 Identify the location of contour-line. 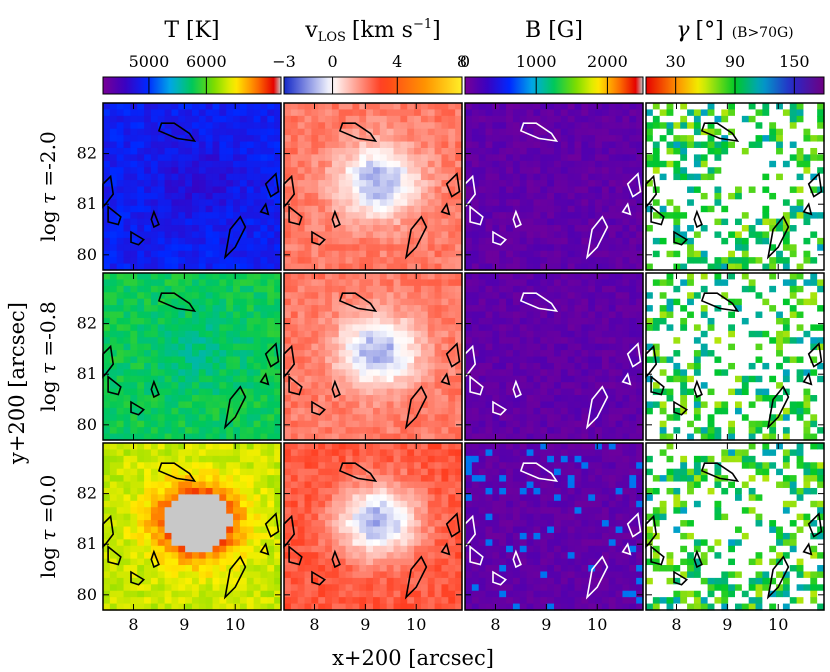
(235, 237).